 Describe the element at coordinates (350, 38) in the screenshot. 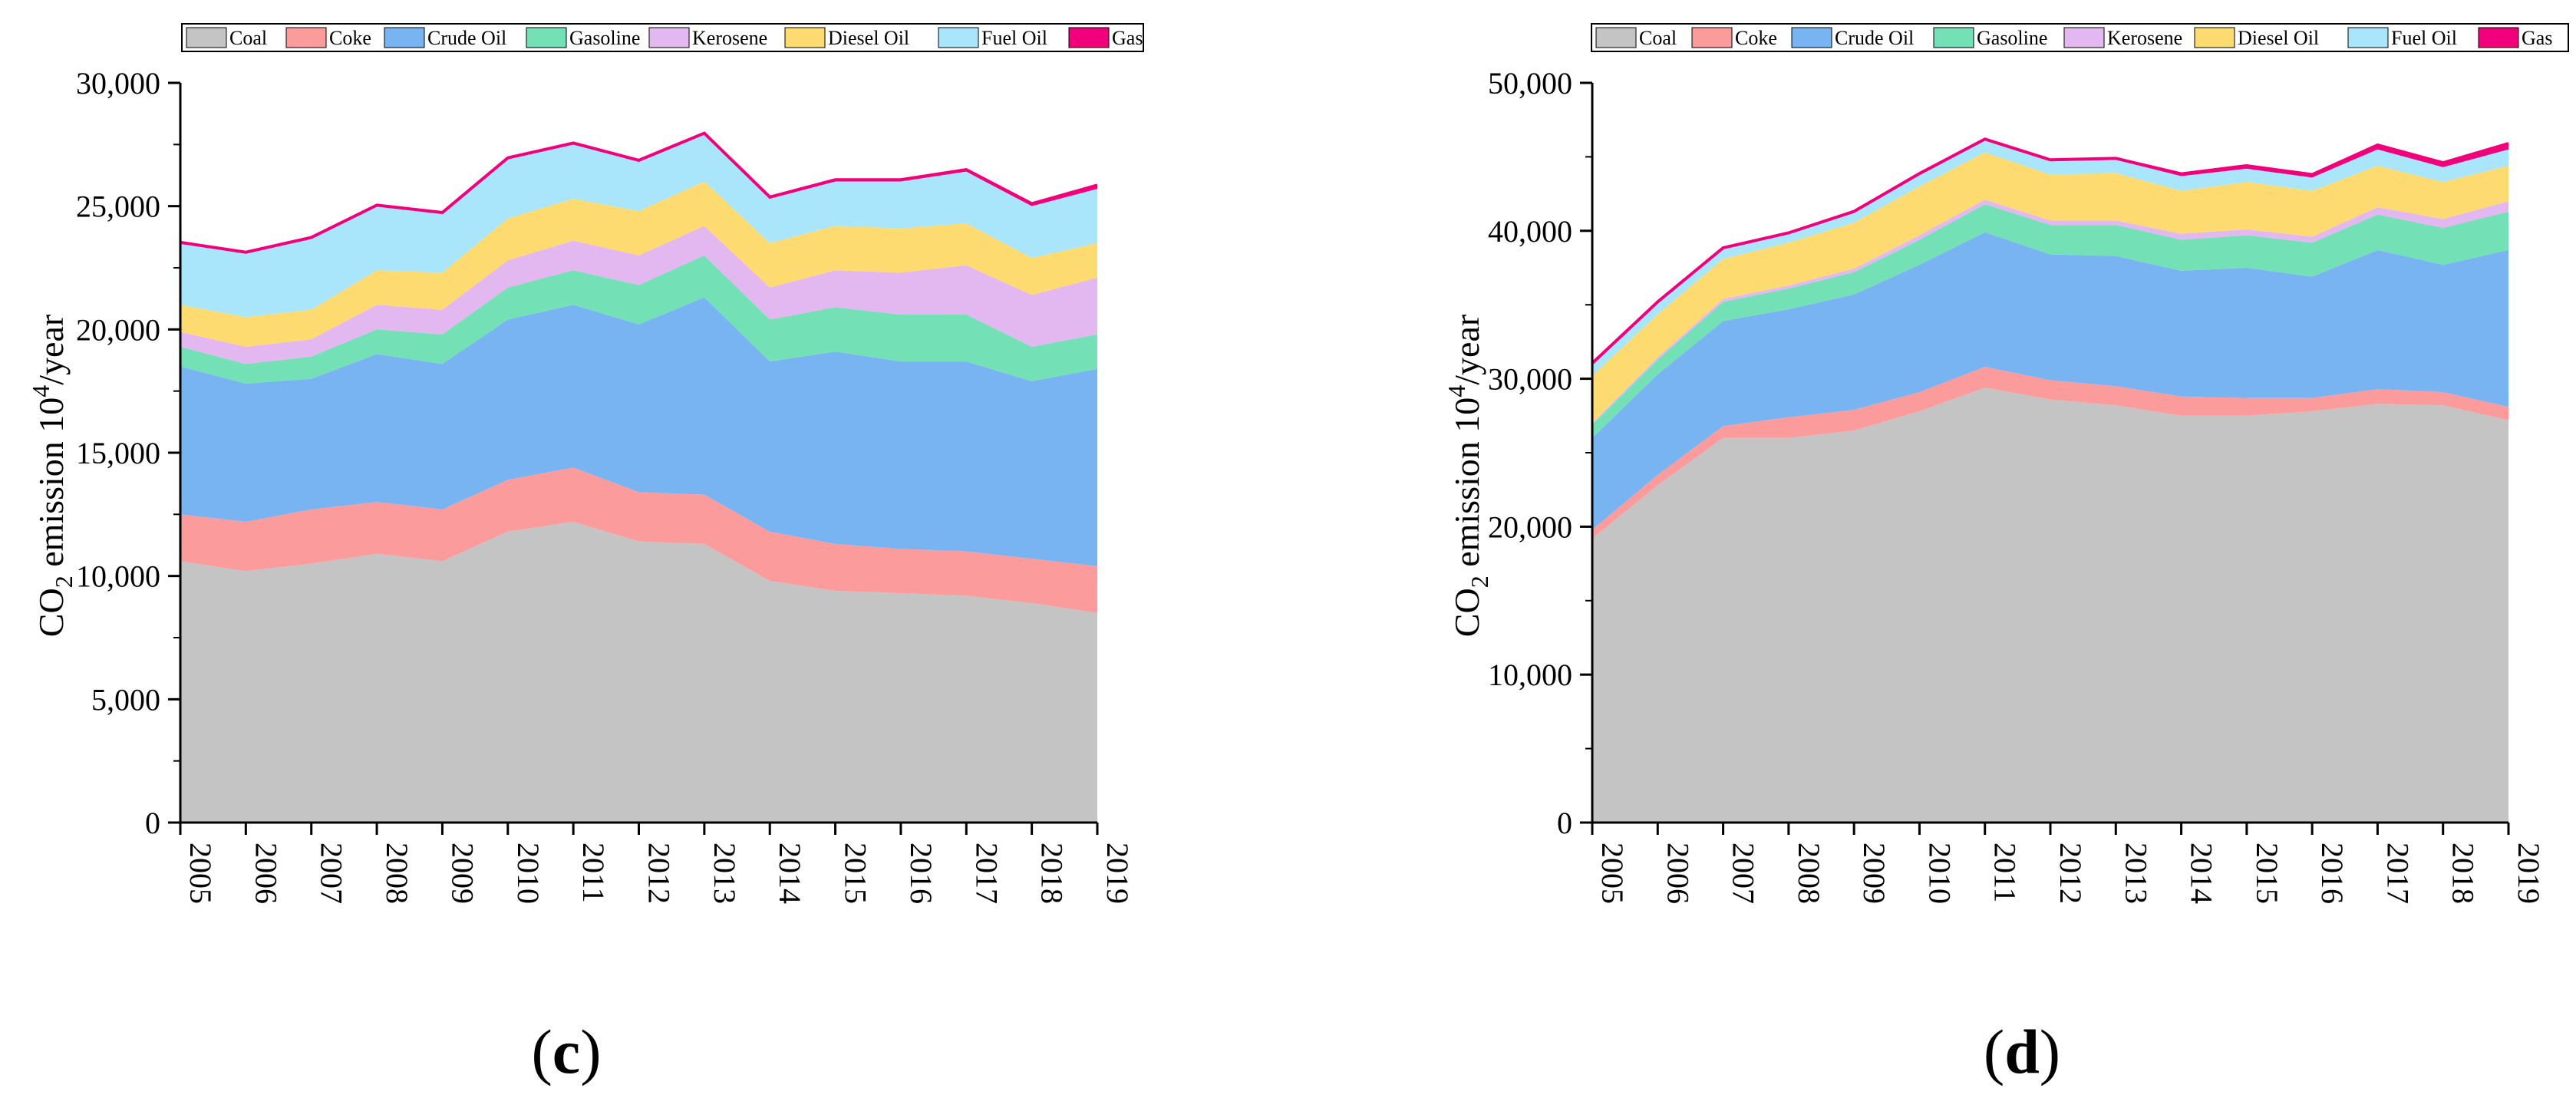

I see `legend-label: Coke` at that location.